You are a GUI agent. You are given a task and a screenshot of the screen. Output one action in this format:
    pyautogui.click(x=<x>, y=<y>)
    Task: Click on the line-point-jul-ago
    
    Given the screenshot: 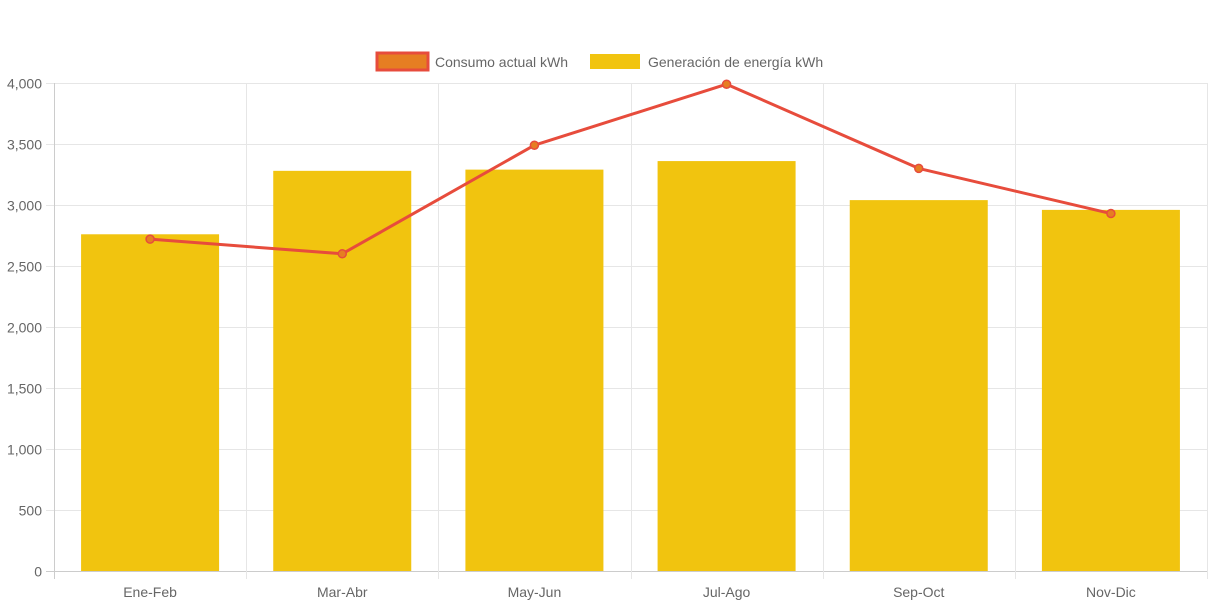 What is the action you would take?
    pyautogui.click(x=726, y=84)
    